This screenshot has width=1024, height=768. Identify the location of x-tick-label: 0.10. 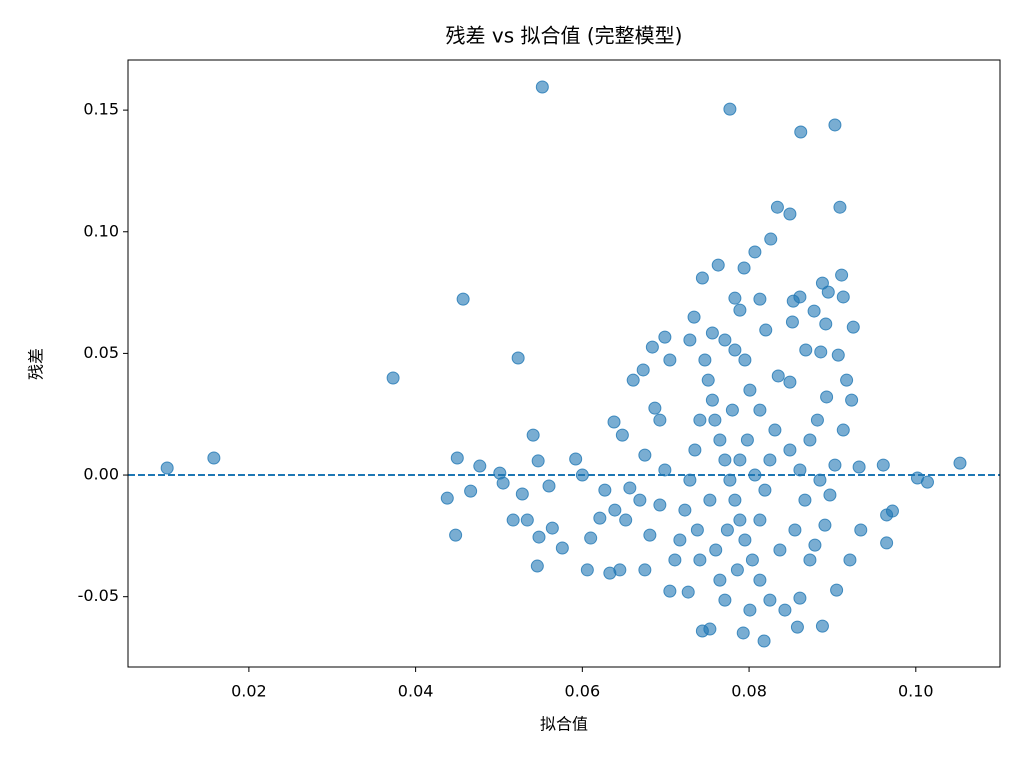
(916, 691).